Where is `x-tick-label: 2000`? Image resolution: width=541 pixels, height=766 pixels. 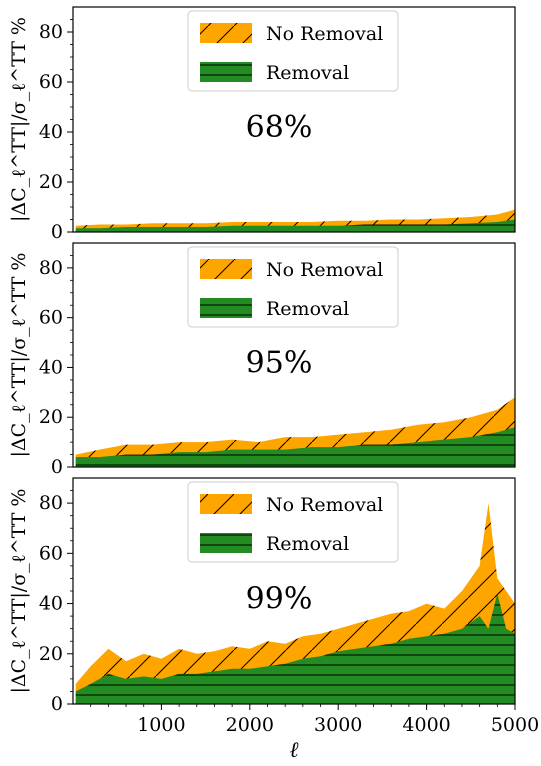
x-tick-label: 2000 is located at coordinates (250, 725).